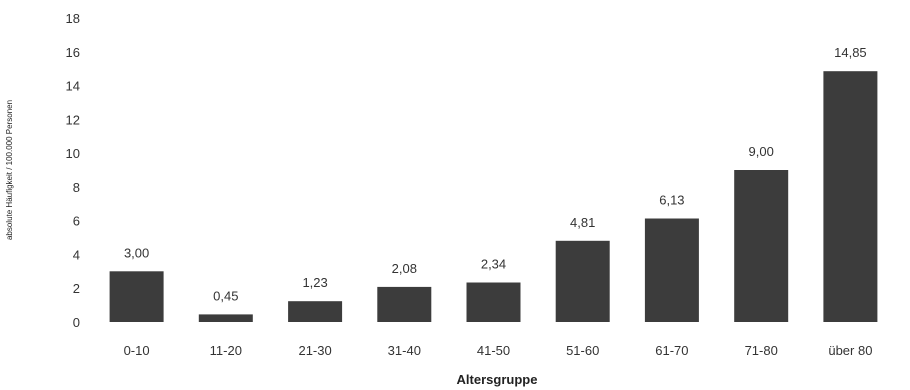 The height and width of the screenshot is (390, 910). I want to click on data-label: 9,00, so click(761, 151).